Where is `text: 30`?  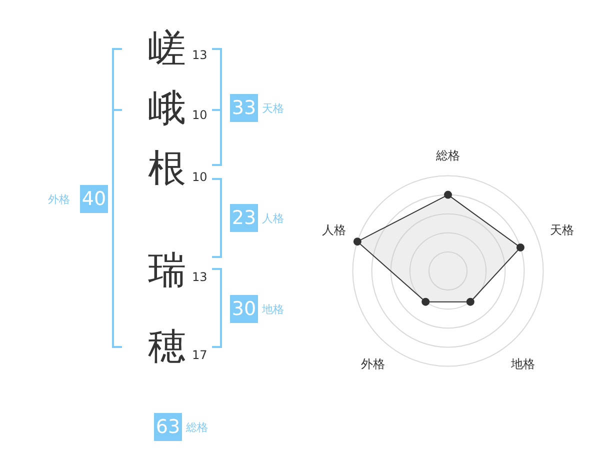
text: 30 is located at coordinates (244, 309).